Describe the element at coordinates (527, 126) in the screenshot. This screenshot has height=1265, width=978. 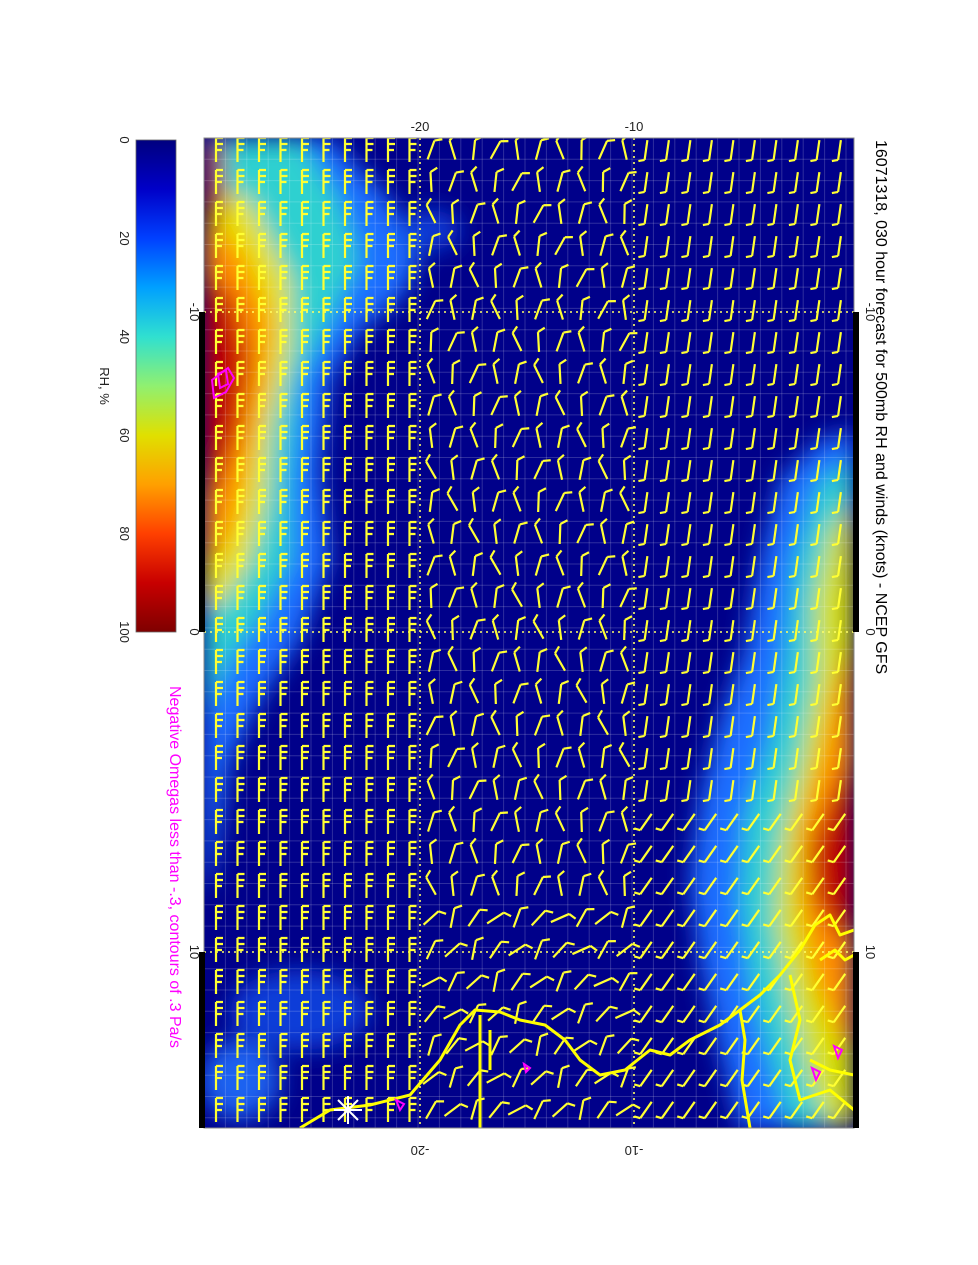
I see `top-axis-ticks: -20 -10` at that location.